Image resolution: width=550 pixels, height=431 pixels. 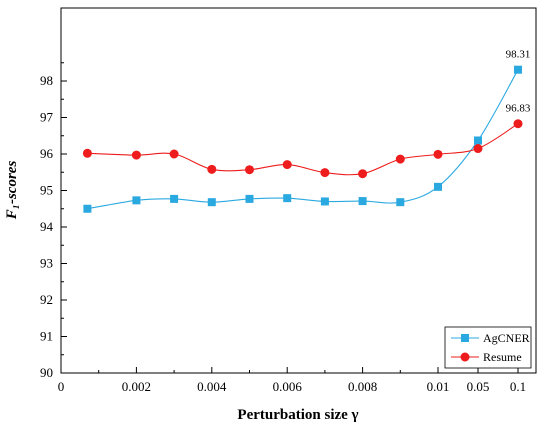 I want to click on legend-label: Resume, so click(x=502, y=357).